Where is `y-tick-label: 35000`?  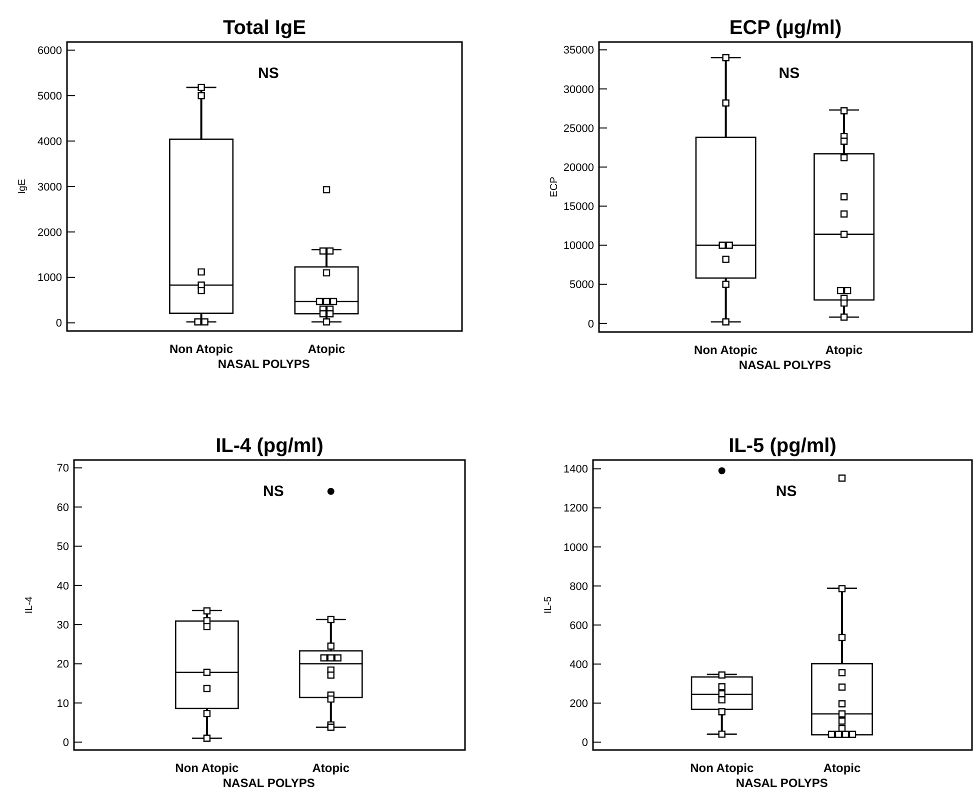
y-tick-label: 35000 is located at coordinates (578, 50).